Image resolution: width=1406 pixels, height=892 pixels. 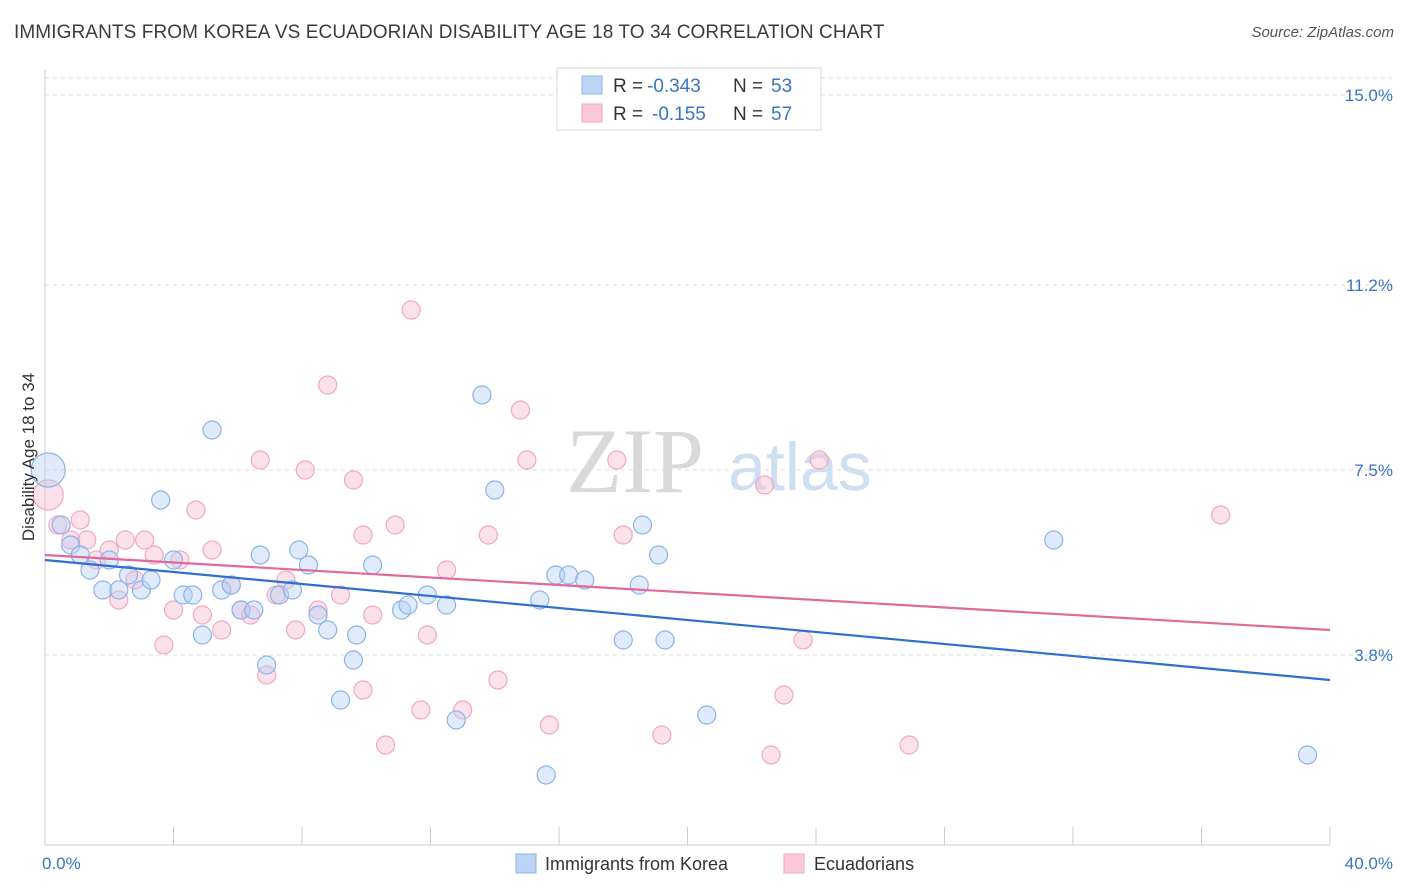 What do you see at coordinates (1373, 655) in the screenshot?
I see `y-tick-label-0: 3.8%` at bounding box center [1373, 655].